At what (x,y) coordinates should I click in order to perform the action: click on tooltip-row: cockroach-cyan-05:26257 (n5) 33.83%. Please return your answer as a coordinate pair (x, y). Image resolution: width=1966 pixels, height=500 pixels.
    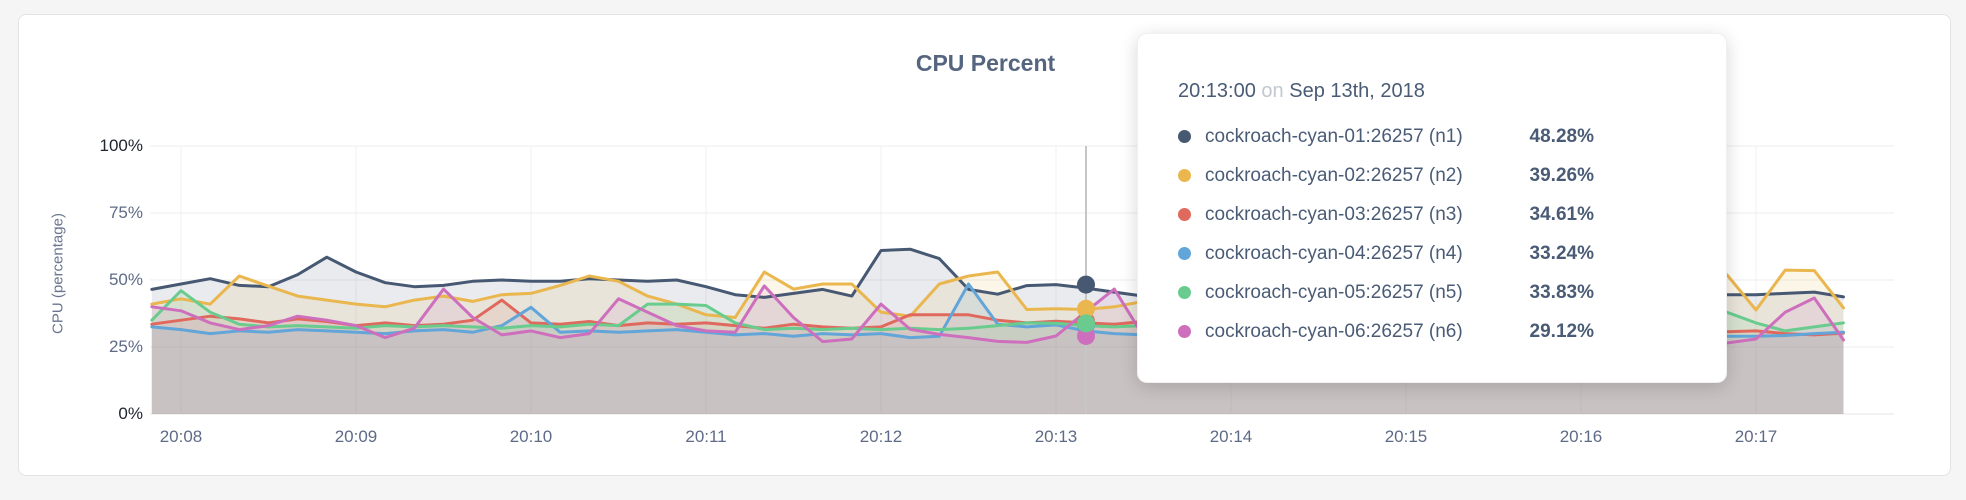
    Looking at the image, I should click on (1386, 292).